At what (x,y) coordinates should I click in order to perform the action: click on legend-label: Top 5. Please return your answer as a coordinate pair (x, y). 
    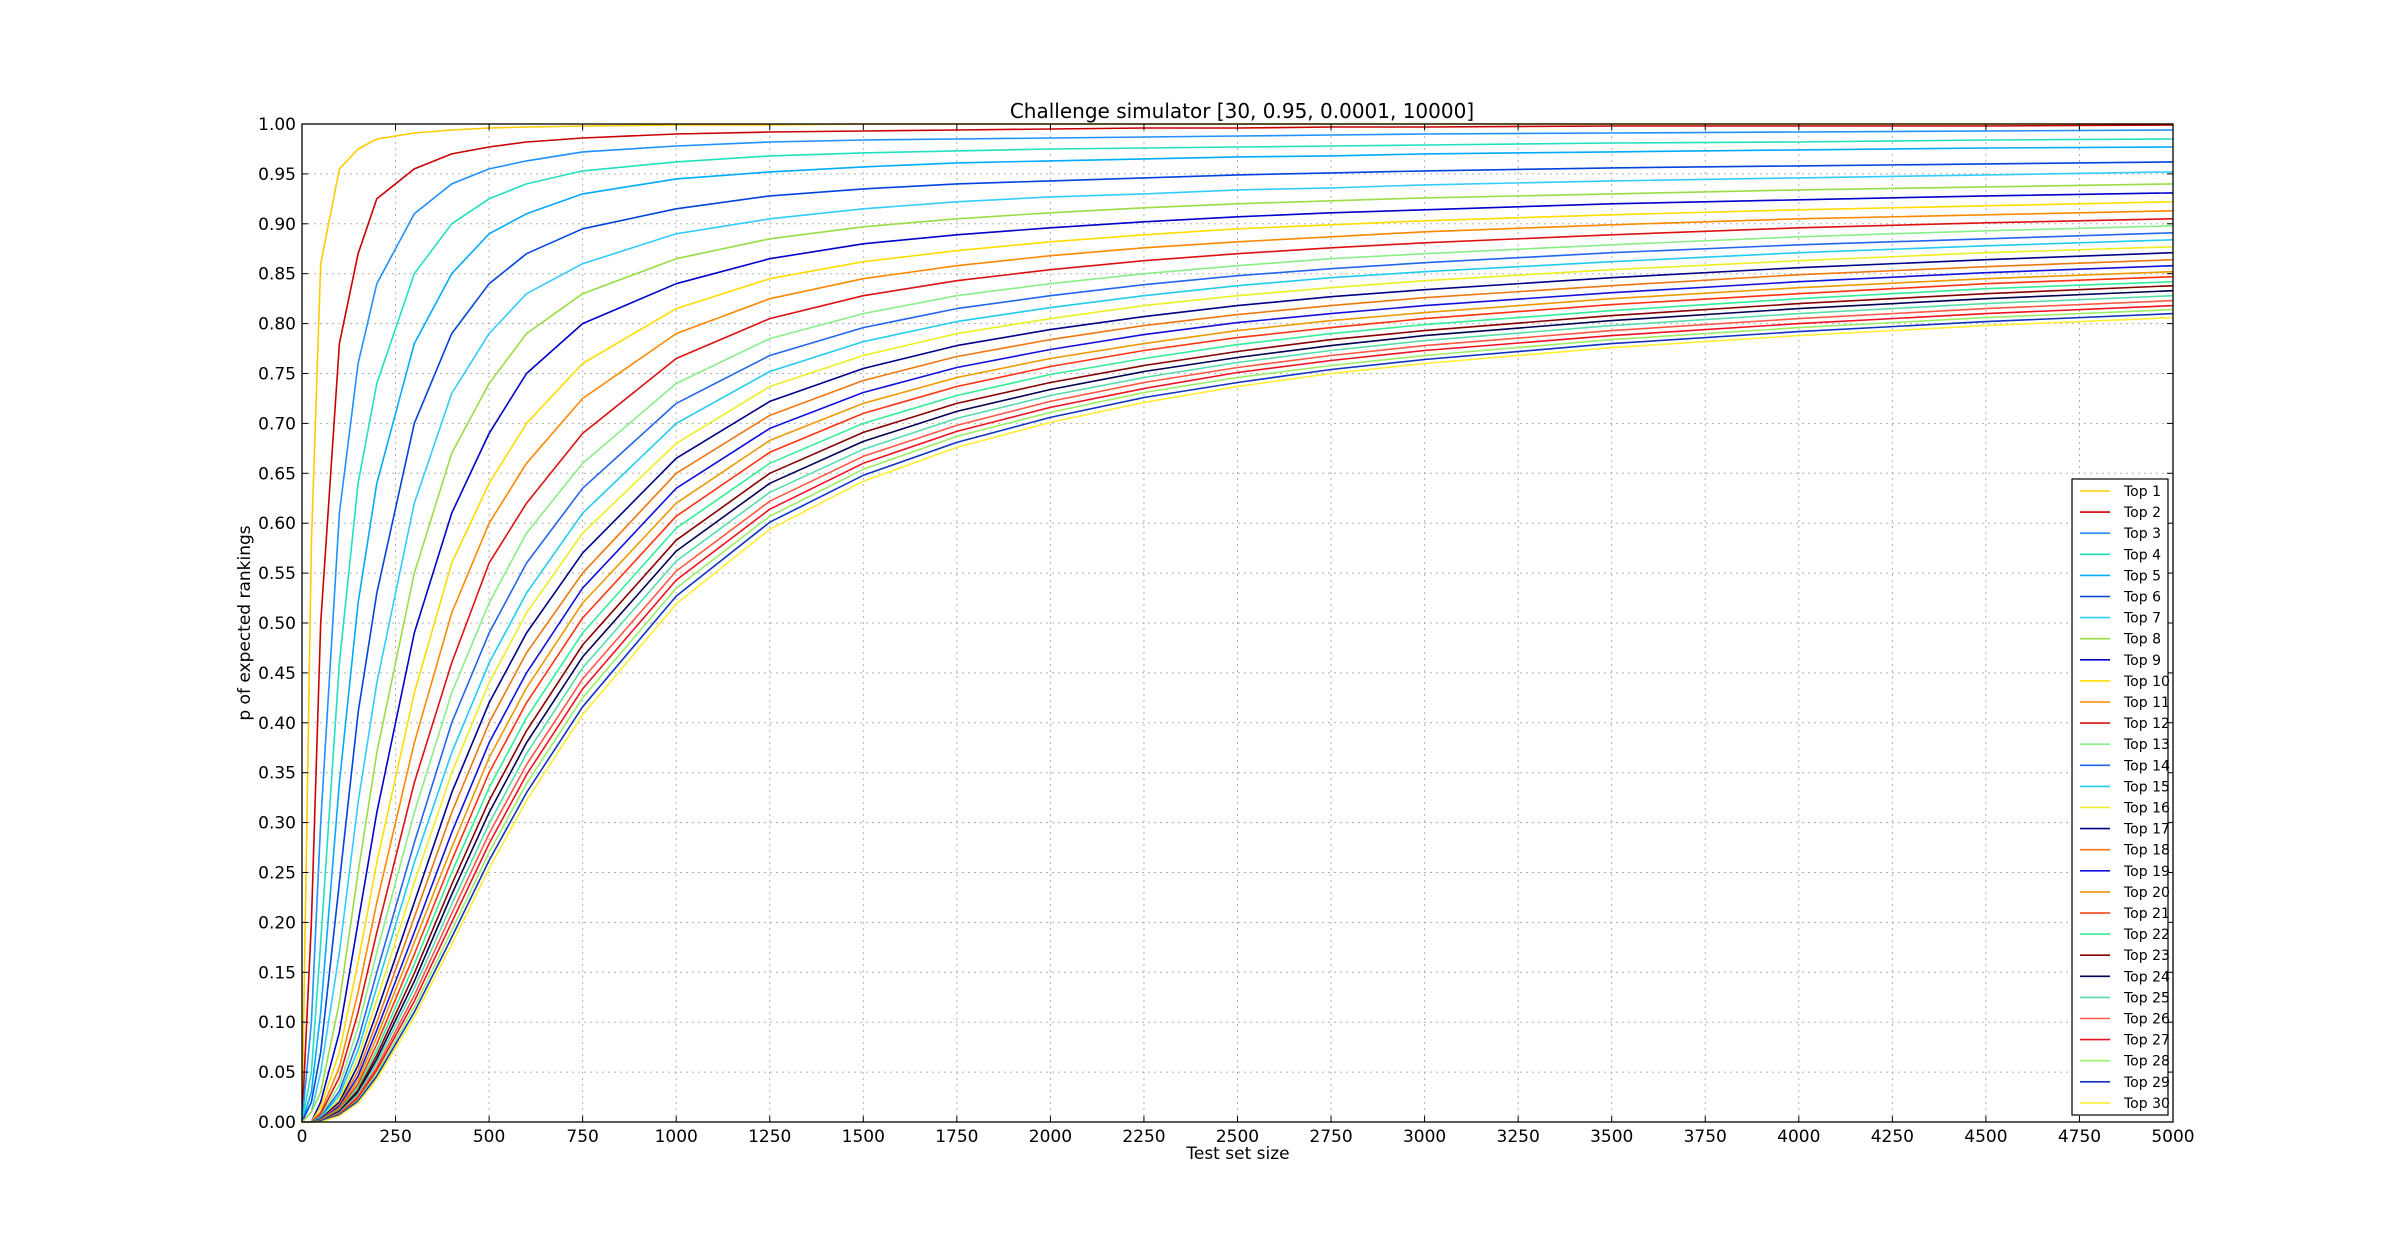
    Looking at the image, I should click on (2142, 576).